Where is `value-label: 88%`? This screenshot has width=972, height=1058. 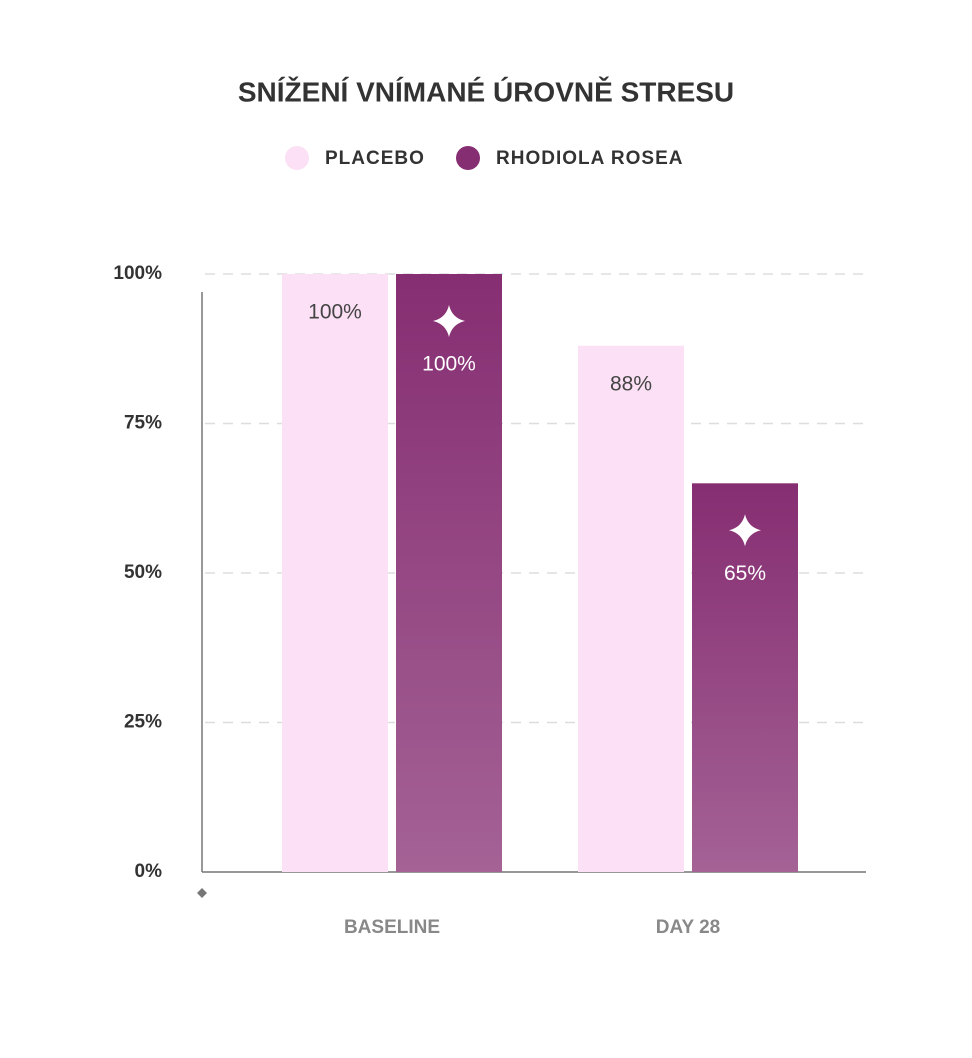 value-label: 88% is located at coordinates (631, 383).